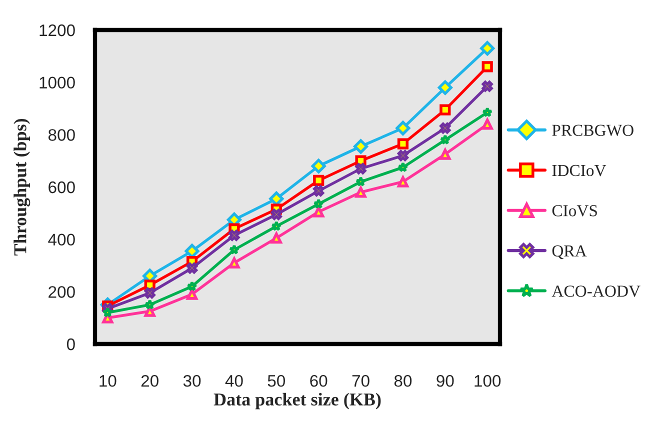 The width and height of the screenshot is (646, 443). What do you see at coordinates (297, 401) in the screenshot?
I see `x-axis-title: Data packet size (KB)` at bounding box center [297, 401].